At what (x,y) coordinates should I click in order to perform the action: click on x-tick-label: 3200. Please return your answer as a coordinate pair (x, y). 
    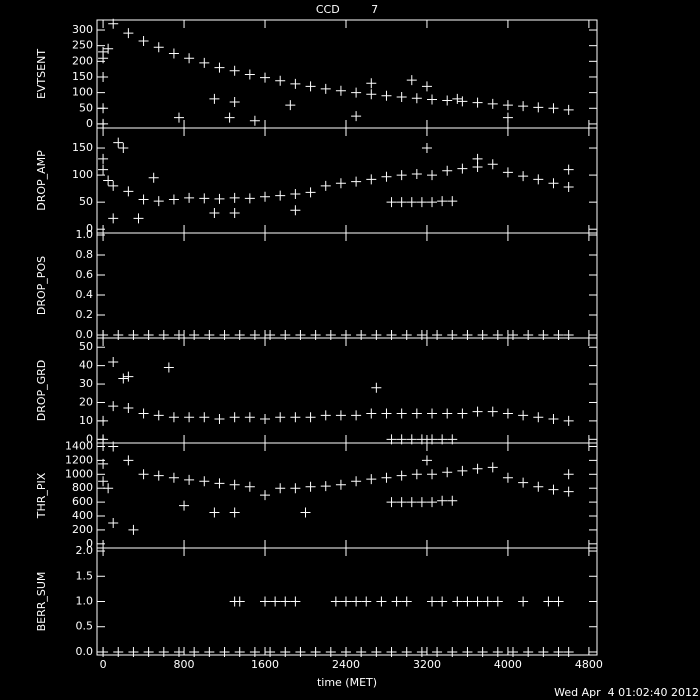
    Looking at the image, I should click on (427, 664).